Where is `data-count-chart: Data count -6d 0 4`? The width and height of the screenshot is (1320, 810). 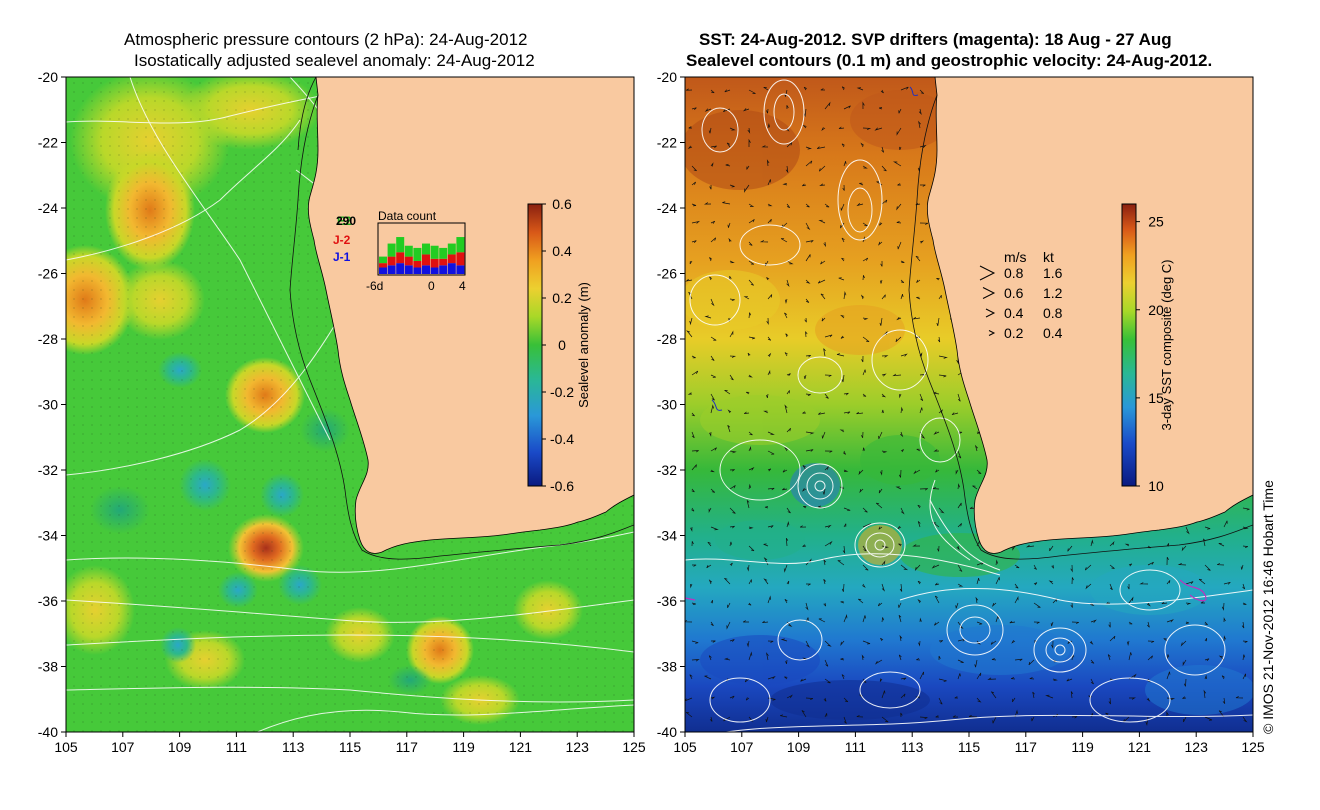 data-count-chart: Data count -6d 0 4 is located at coordinates (416, 251).